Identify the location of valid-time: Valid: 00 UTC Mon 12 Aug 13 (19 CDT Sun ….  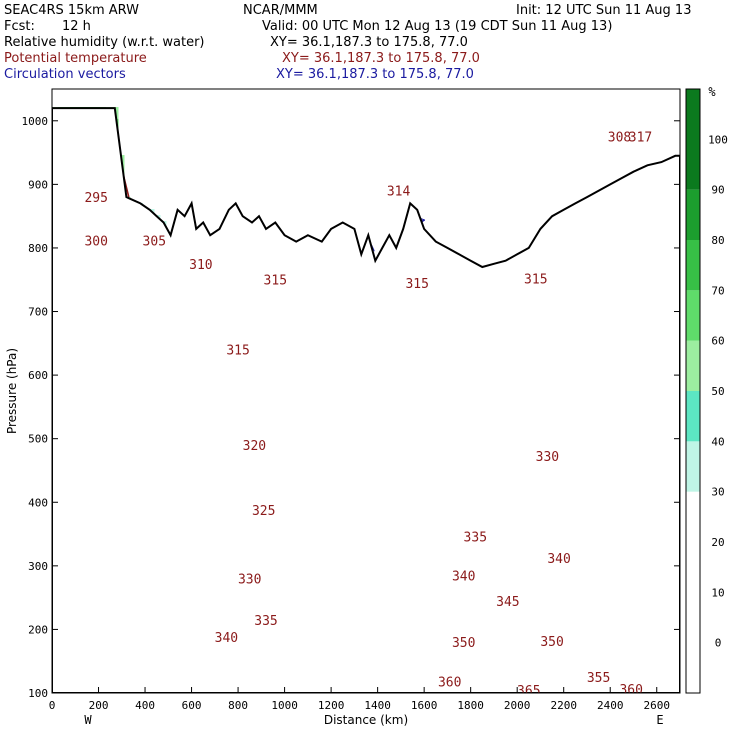
(437, 26).